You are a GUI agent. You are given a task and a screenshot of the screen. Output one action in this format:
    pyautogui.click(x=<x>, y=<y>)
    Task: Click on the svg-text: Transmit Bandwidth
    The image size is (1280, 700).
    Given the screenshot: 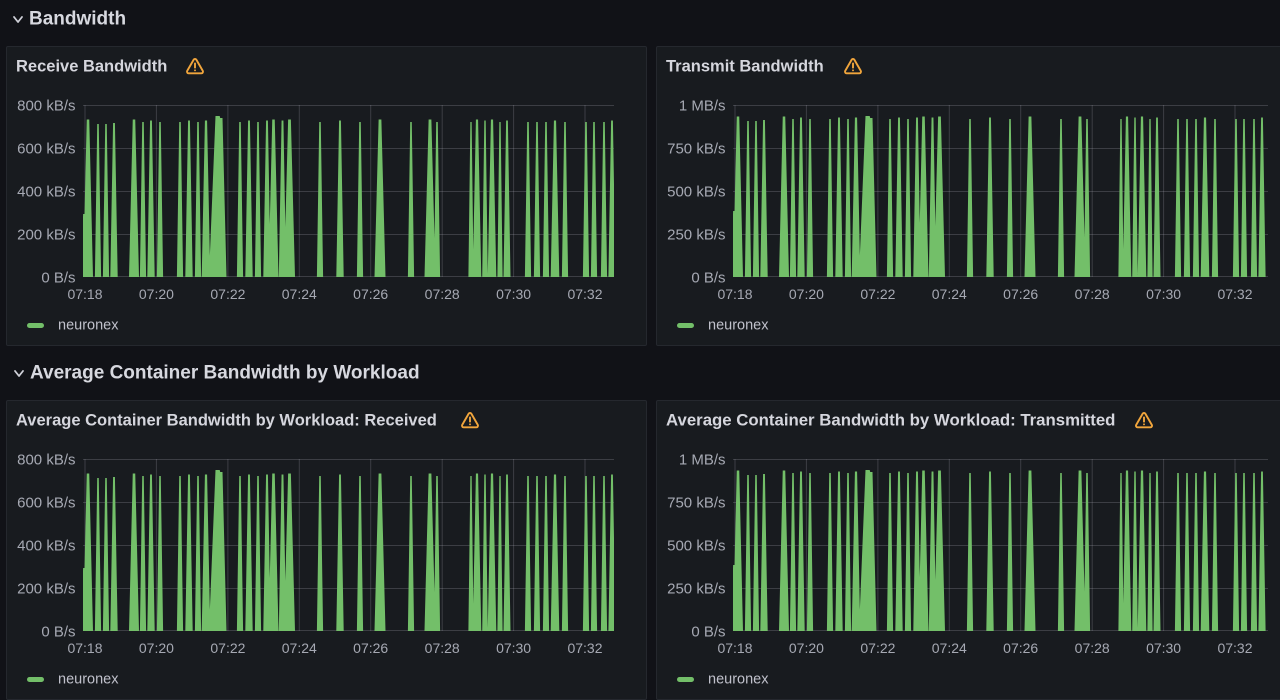 What is the action you would take?
    pyautogui.click(x=745, y=67)
    